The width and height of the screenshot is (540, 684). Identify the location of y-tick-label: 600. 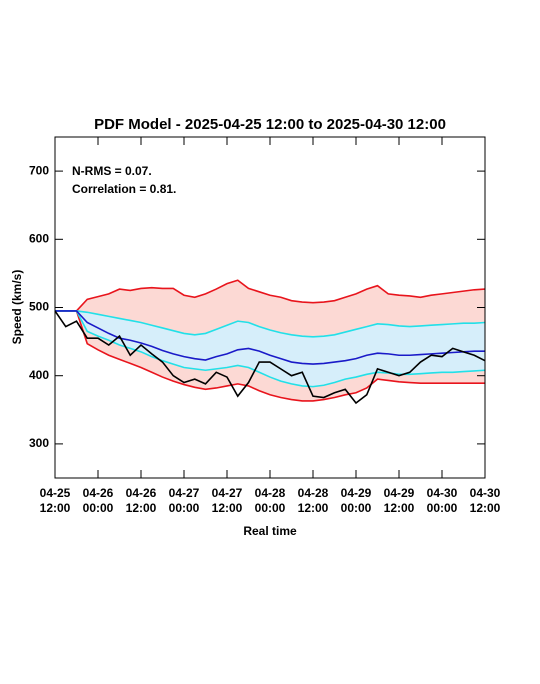
(39, 238).